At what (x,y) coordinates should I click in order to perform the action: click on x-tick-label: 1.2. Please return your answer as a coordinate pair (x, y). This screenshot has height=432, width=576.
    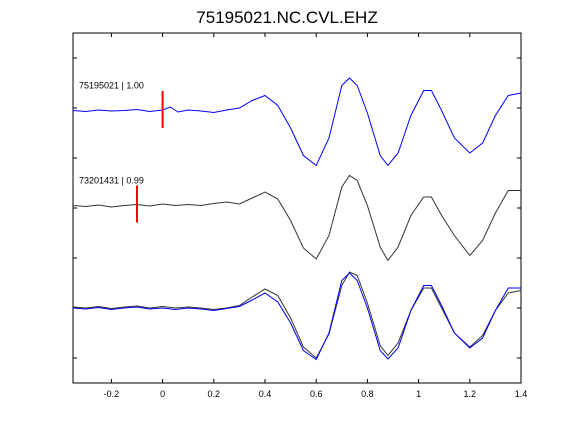
    Looking at the image, I should click on (470, 394).